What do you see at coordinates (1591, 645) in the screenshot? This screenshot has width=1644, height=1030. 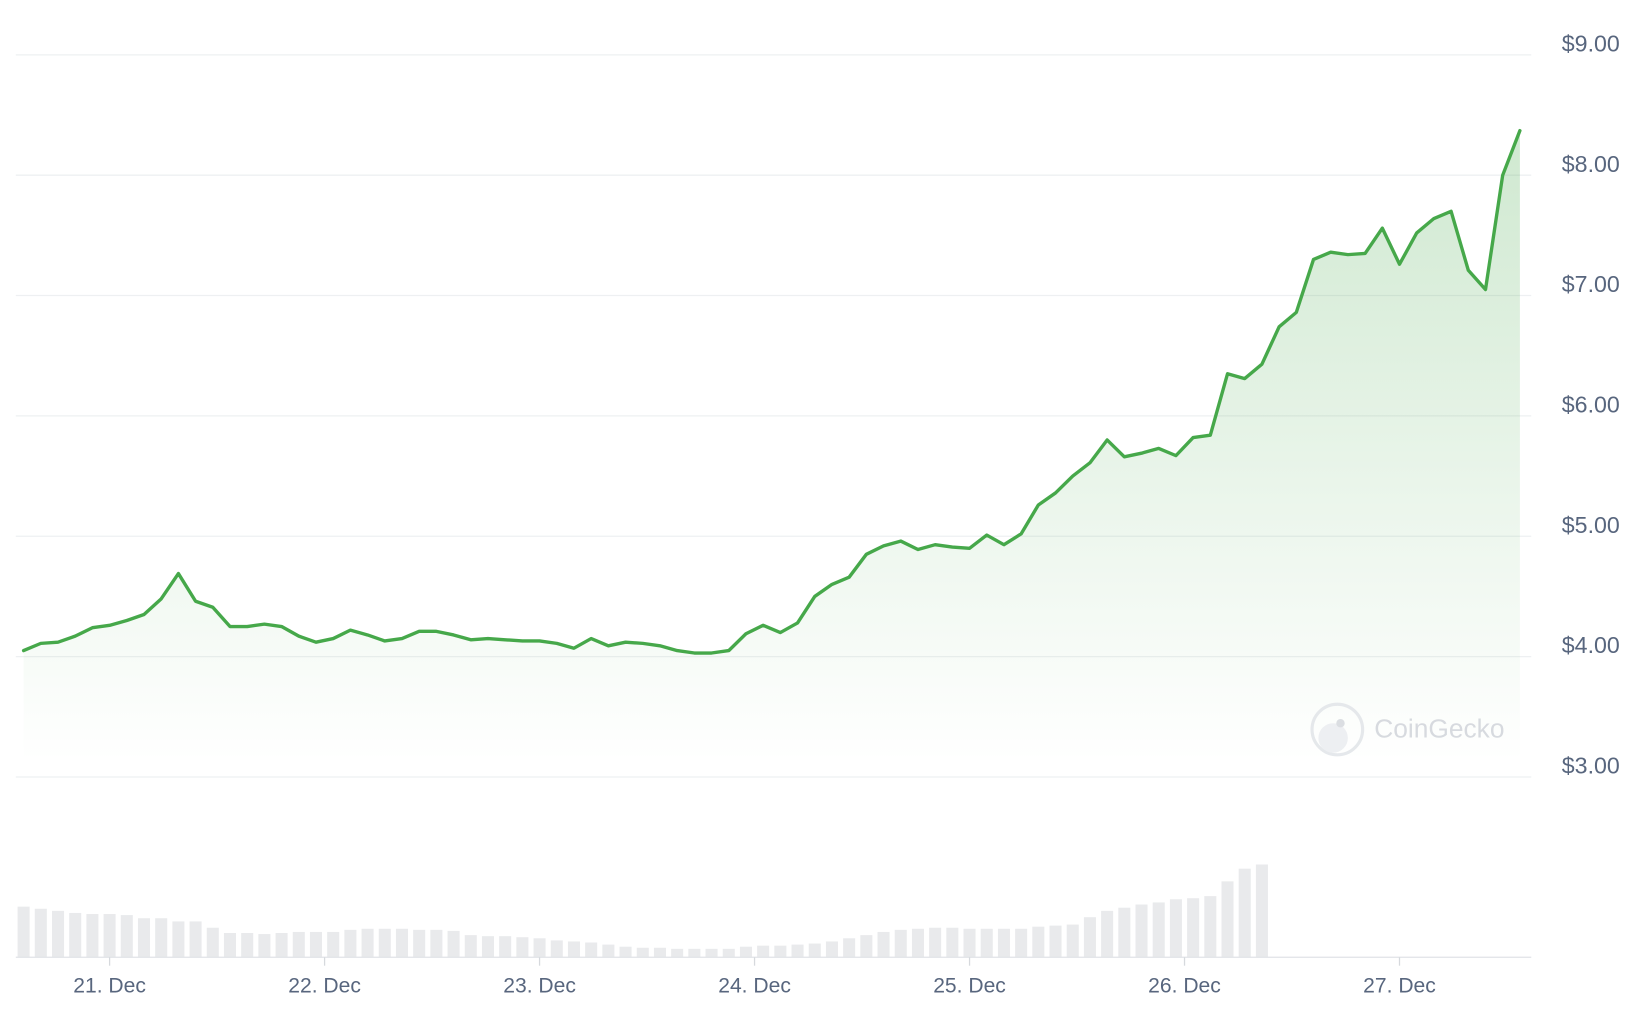 I see `y-tick-label: $4.00` at bounding box center [1591, 645].